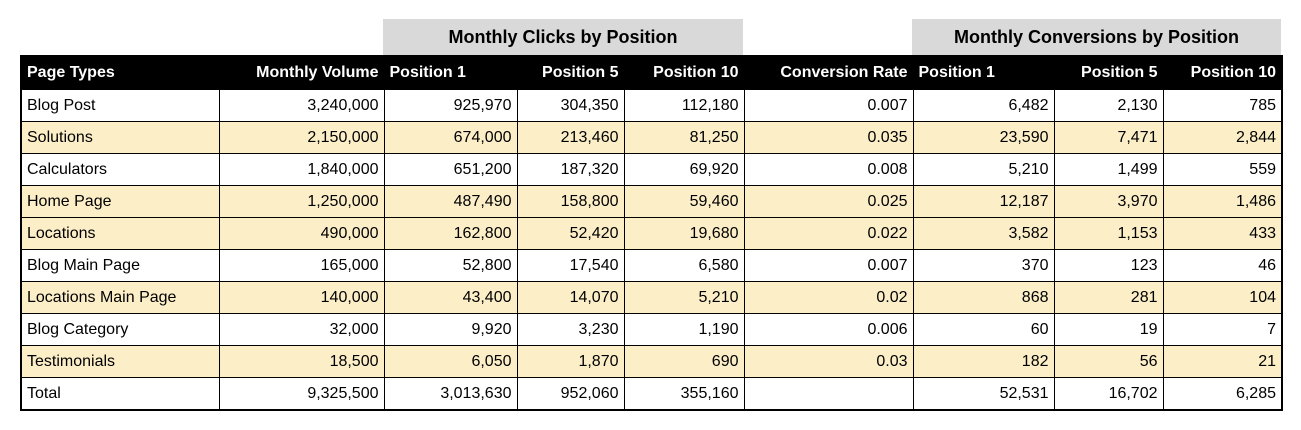 The height and width of the screenshot is (430, 1301). I want to click on cell-page-type: Locations Main Page, so click(120, 297).